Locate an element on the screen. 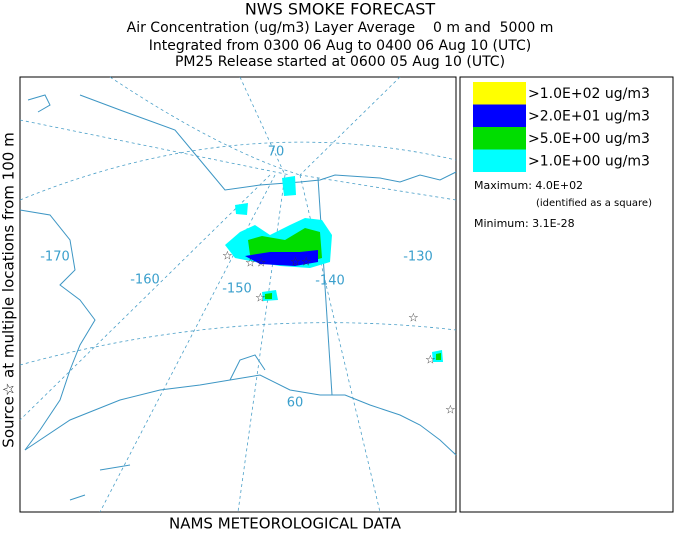 This screenshot has height=536, width=678. header-line: NWS SMOKE FORECAST is located at coordinates (340, 9).